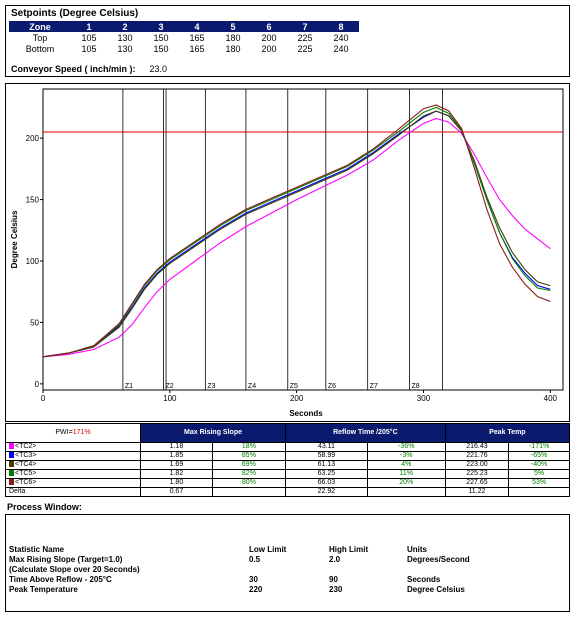  I want to click on reflow-header: Reflow Time /205°C, so click(365, 433).